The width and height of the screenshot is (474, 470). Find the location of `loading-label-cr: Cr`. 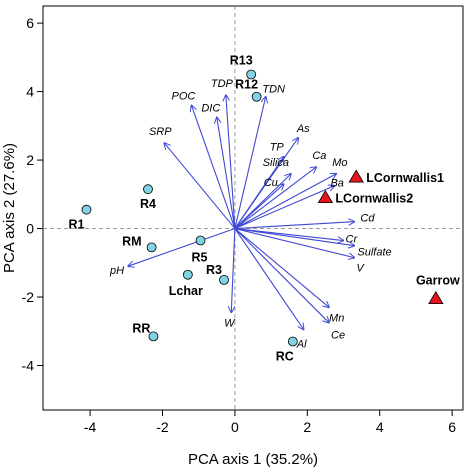

loading-label-cr: Cr is located at coordinates (352, 240).